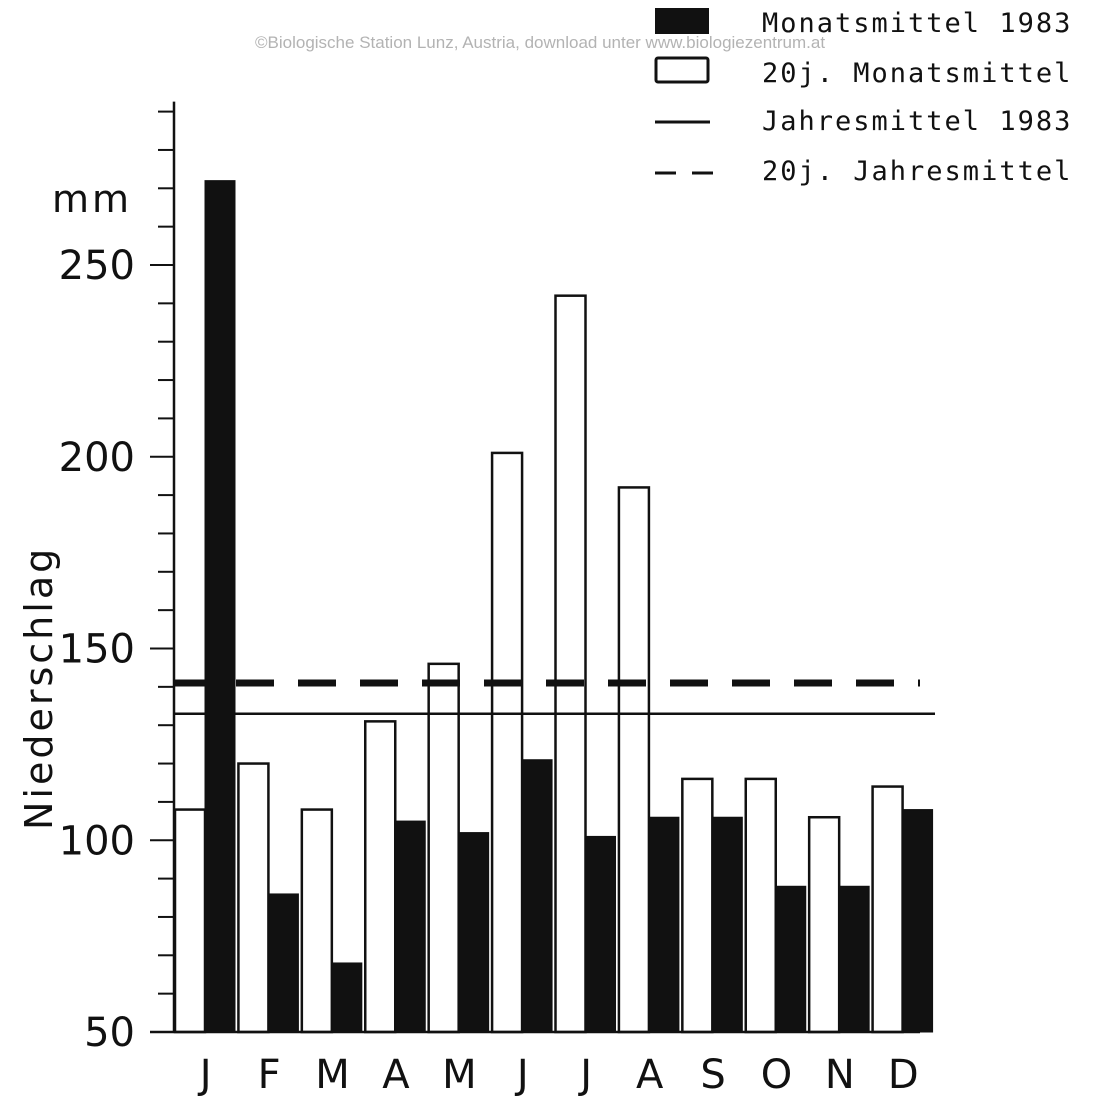 Image resolution: width=1116 pixels, height=1102 pixels. I want to click on x-tick-label: O, so click(776, 1075).